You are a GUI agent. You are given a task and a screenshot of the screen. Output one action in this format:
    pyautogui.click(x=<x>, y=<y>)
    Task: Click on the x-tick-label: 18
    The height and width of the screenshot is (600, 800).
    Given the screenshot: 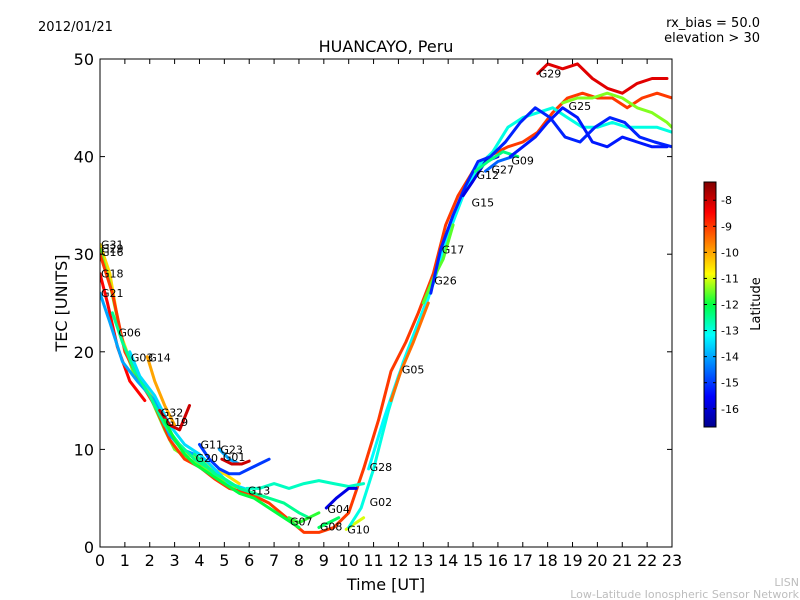 What is the action you would take?
    pyautogui.click(x=547, y=560)
    